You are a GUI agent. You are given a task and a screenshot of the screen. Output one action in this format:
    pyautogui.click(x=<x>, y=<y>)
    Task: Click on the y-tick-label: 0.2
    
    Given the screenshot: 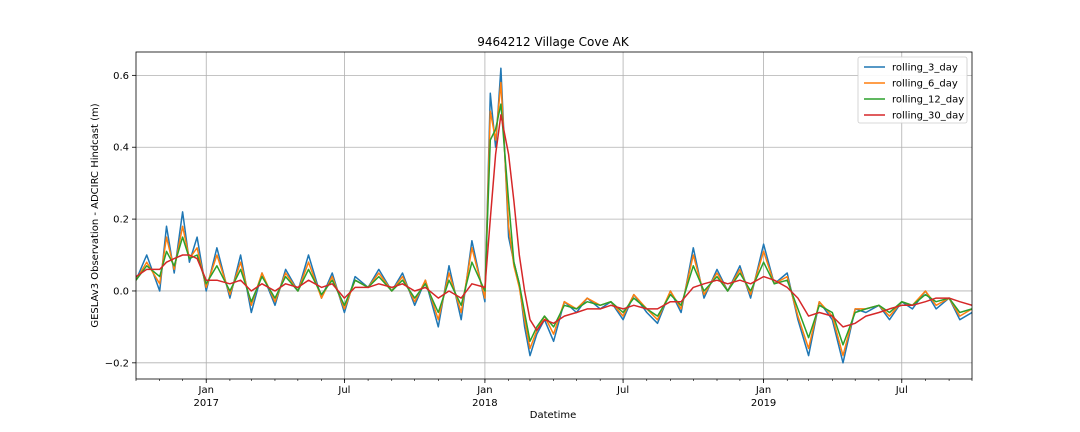 What is the action you would take?
    pyautogui.click(x=121, y=220)
    